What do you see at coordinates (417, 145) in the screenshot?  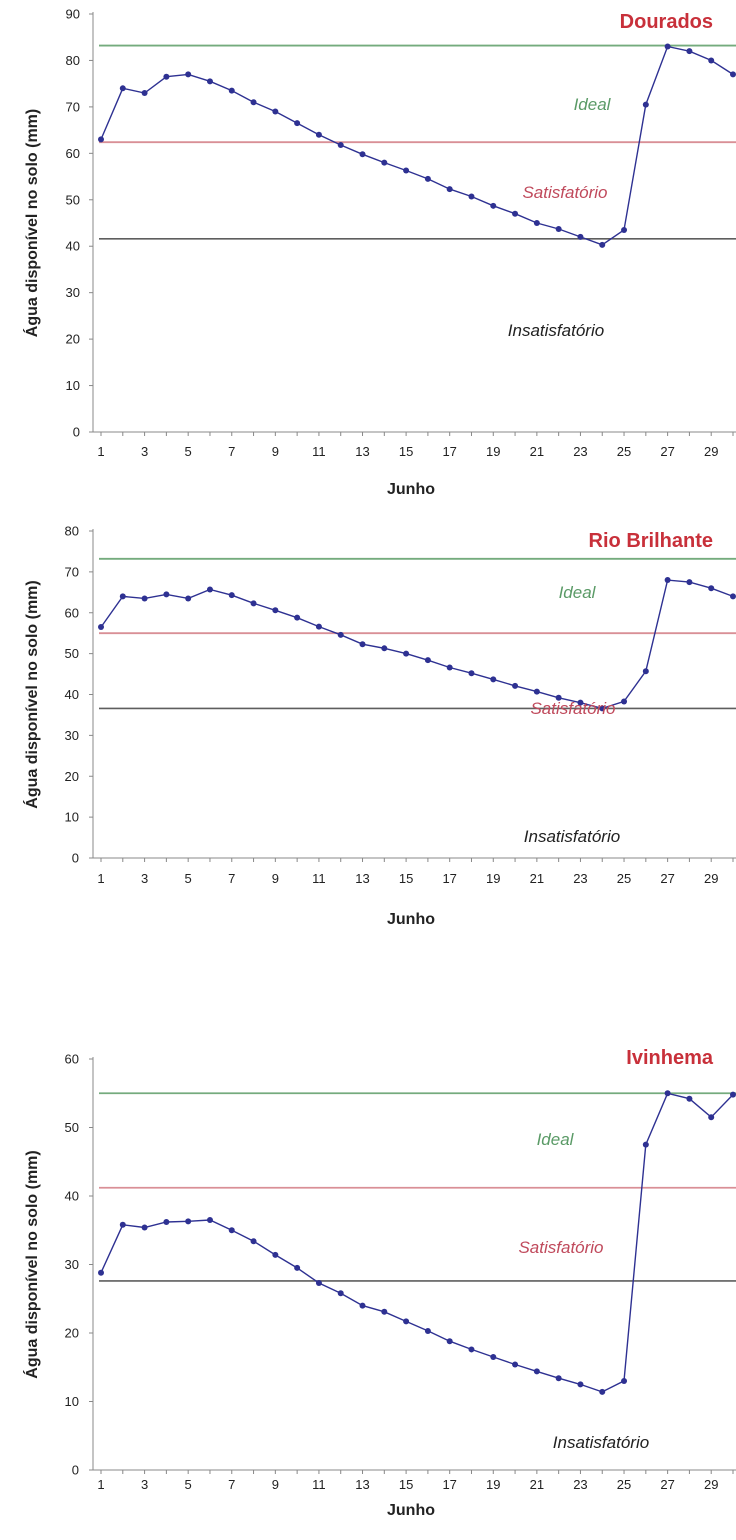 I see `series` at bounding box center [417, 145].